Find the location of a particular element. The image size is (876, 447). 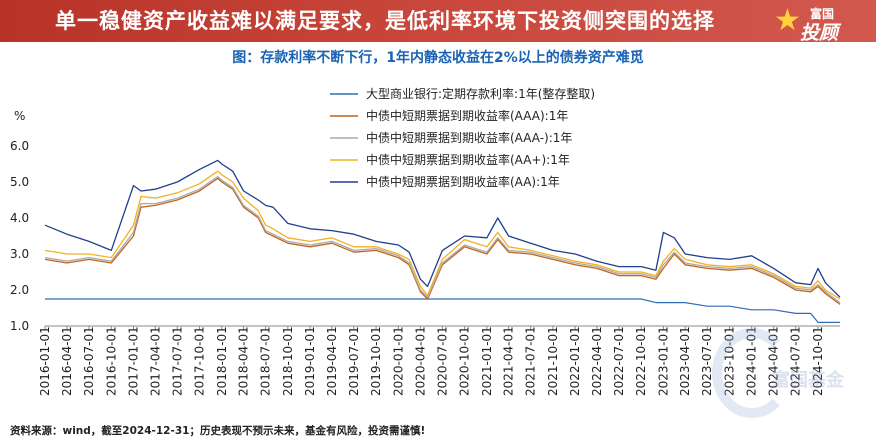

brand-logo: ★ 富国 投顾 is located at coordinates (820, 24).